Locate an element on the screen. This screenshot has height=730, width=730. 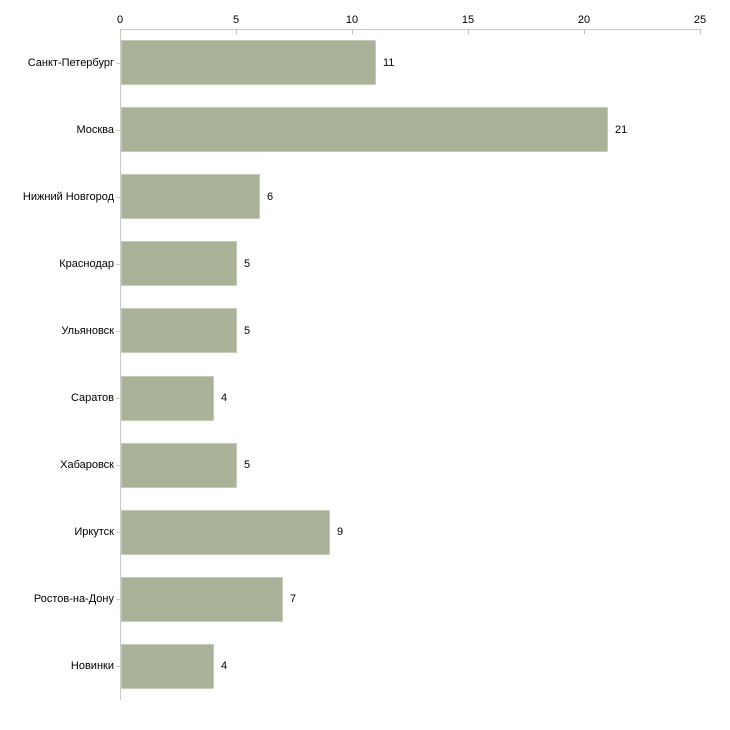
category-label: Ульяновск is located at coordinates (87, 331).